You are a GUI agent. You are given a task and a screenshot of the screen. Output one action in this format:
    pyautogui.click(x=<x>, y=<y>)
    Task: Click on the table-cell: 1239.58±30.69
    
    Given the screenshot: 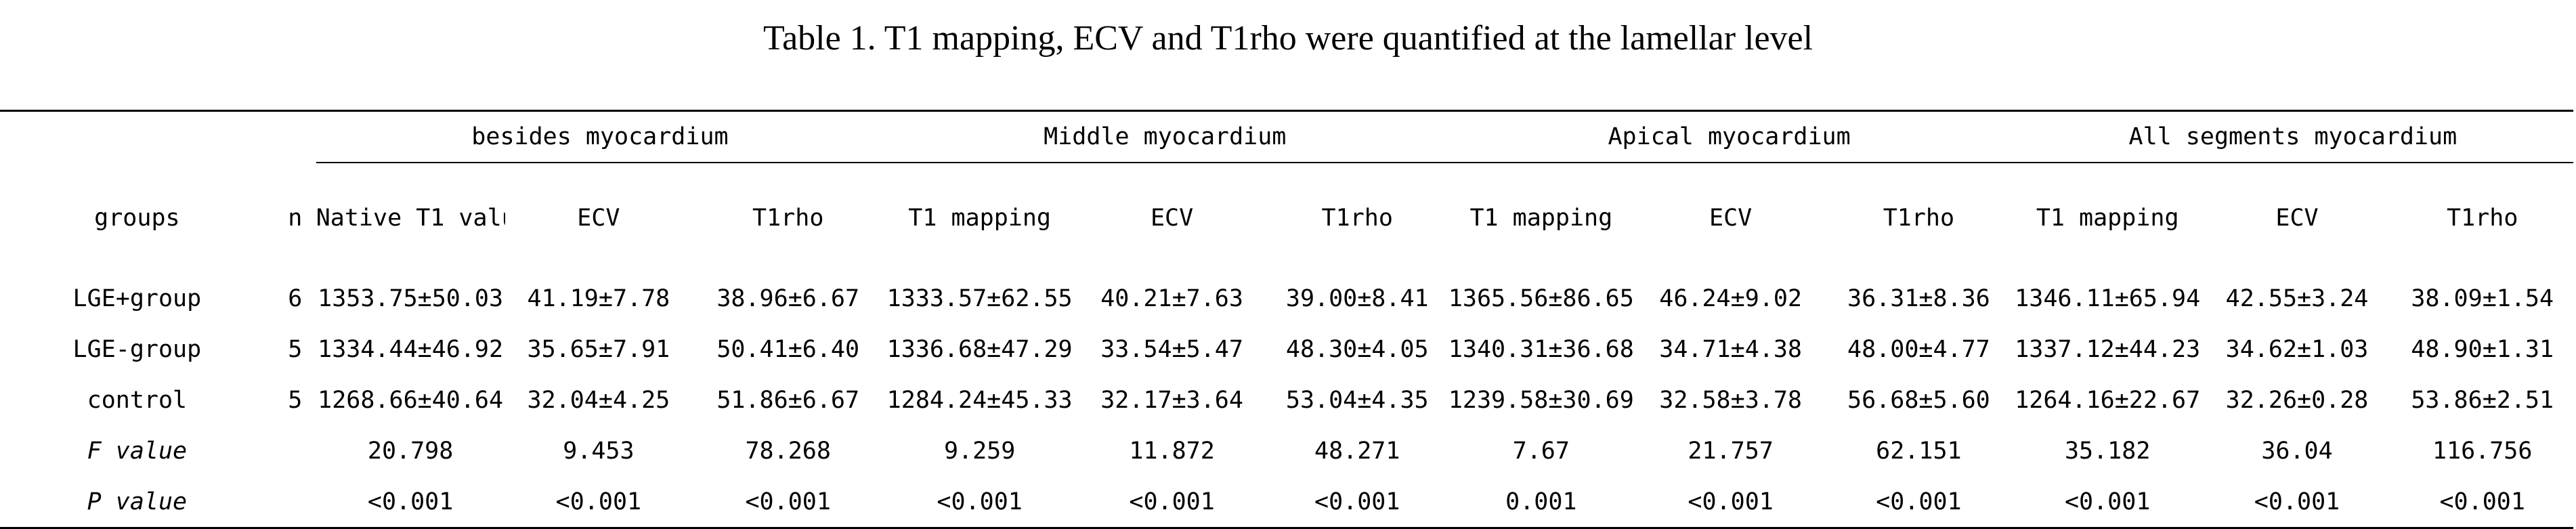 What is the action you would take?
    pyautogui.click(x=1541, y=400)
    